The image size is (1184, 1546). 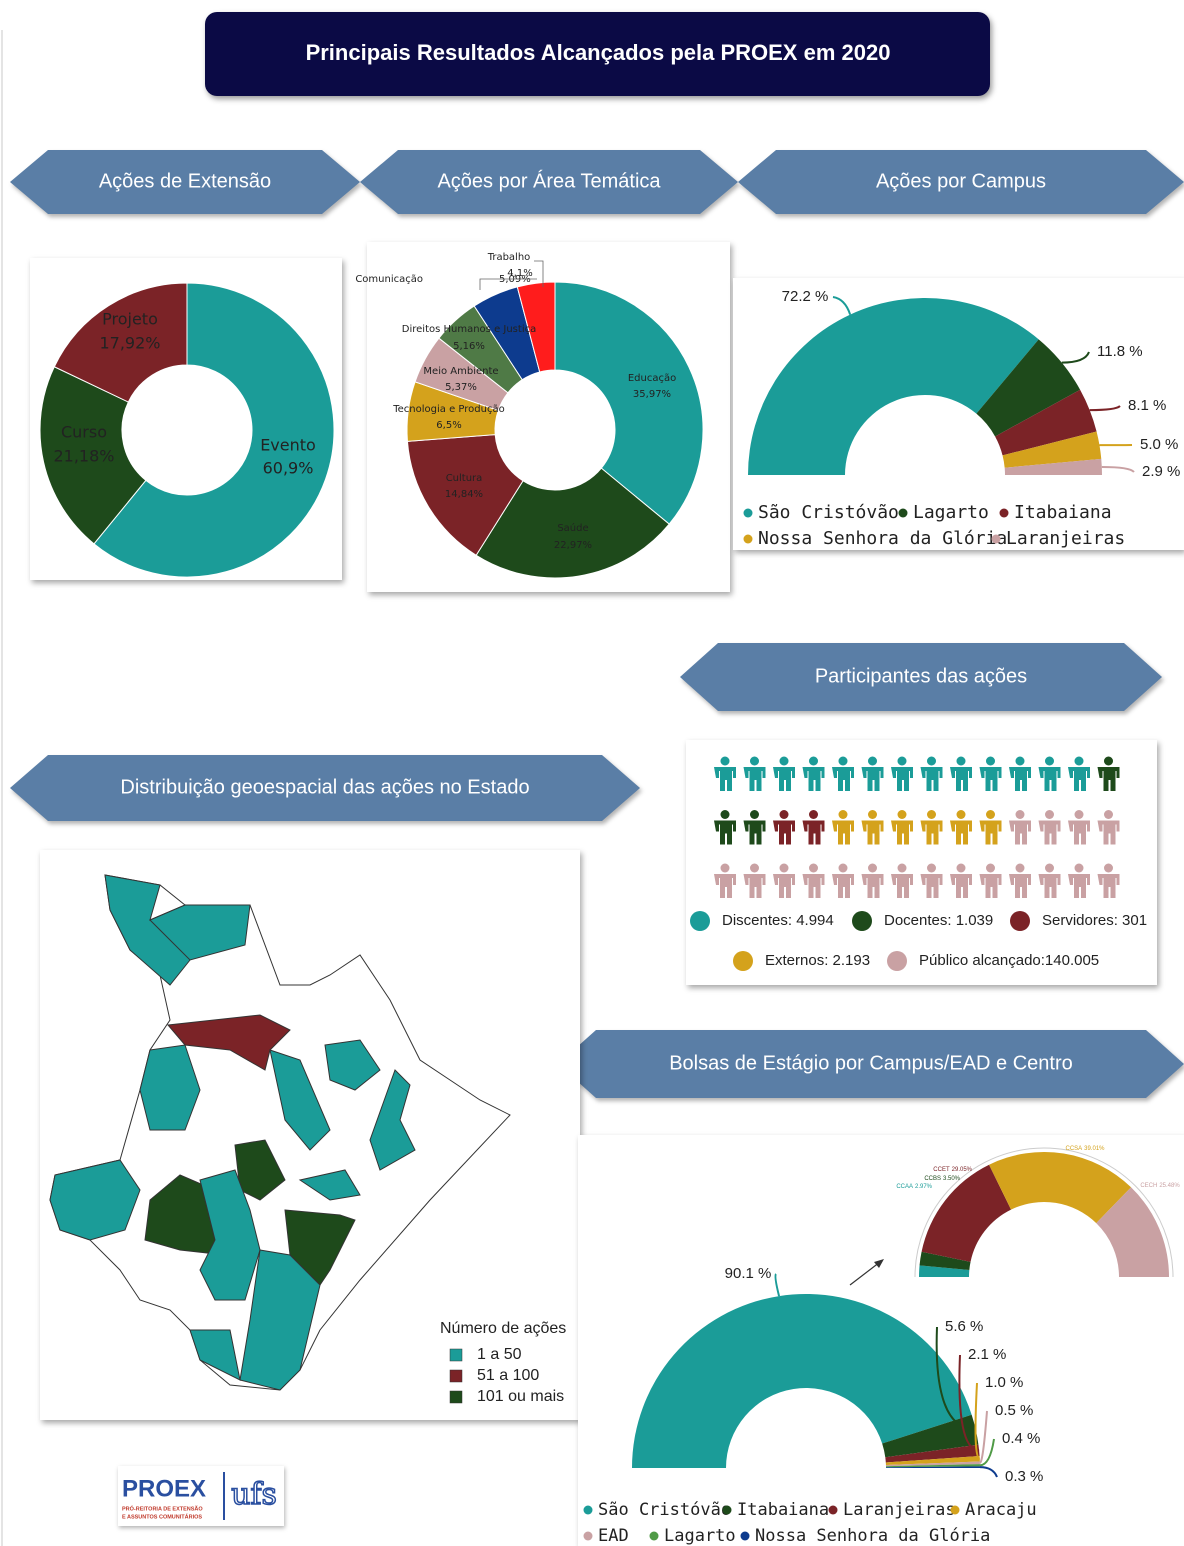 What do you see at coordinates (162, 1508) in the screenshot?
I see `logo-subtitle: PRÓ-REITORIA DE EXTENSÃO` at bounding box center [162, 1508].